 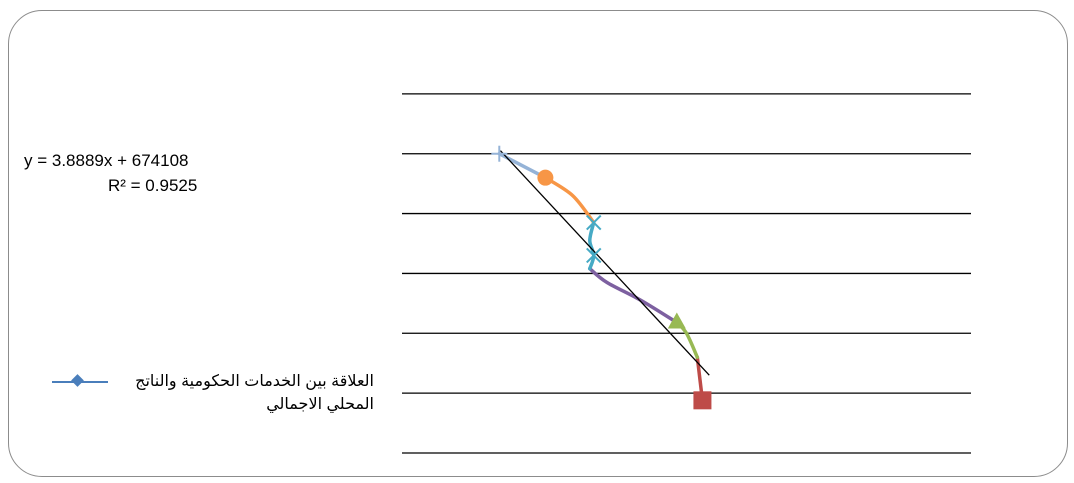 I want to click on series-markers, so click(x=601, y=277).